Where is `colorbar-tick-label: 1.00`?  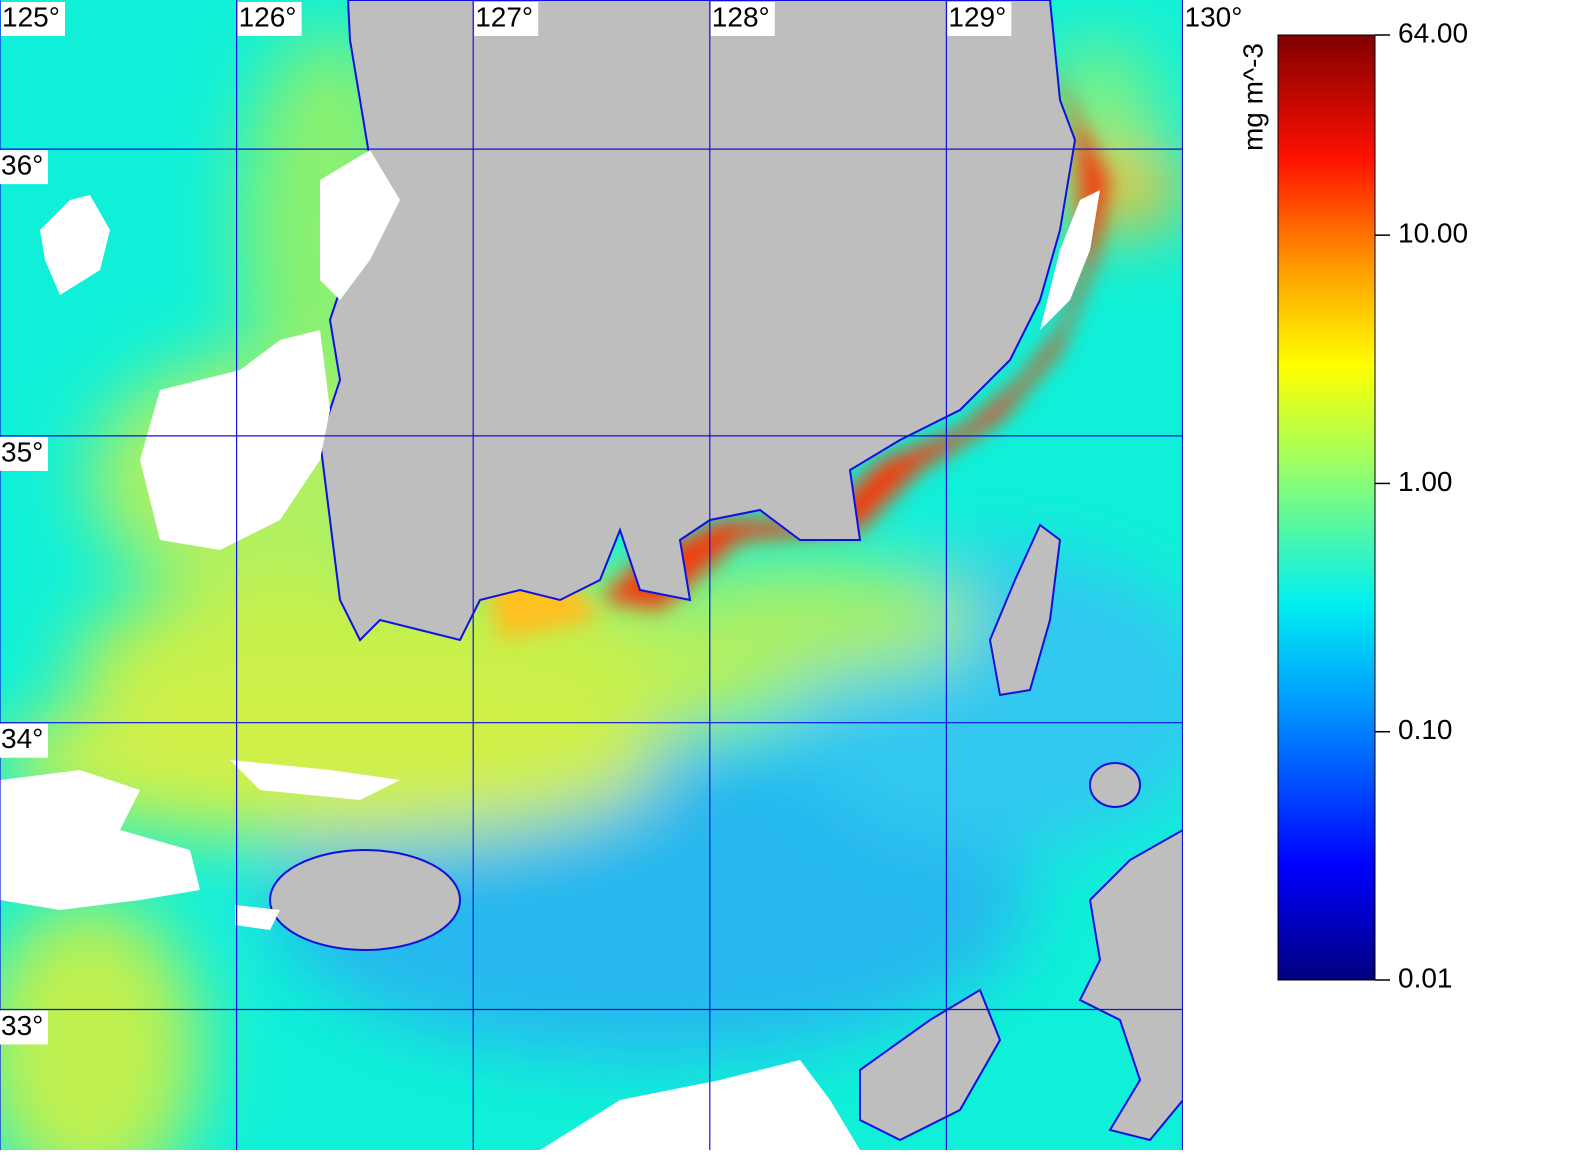 colorbar-tick-label: 1.00 is located at coordinates (1425, 481).